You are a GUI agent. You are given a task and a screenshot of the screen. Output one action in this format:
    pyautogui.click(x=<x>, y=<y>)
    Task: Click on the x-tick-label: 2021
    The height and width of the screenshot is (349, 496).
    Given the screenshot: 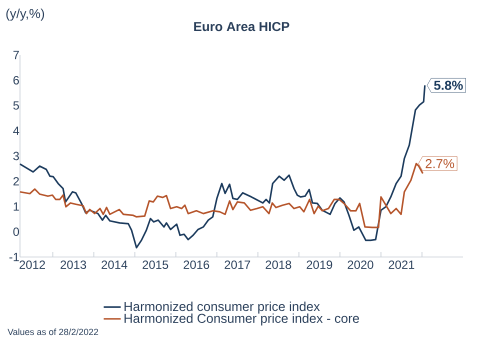 What is the action you would take?
    pyautogui.click(x=401, y=264)
    